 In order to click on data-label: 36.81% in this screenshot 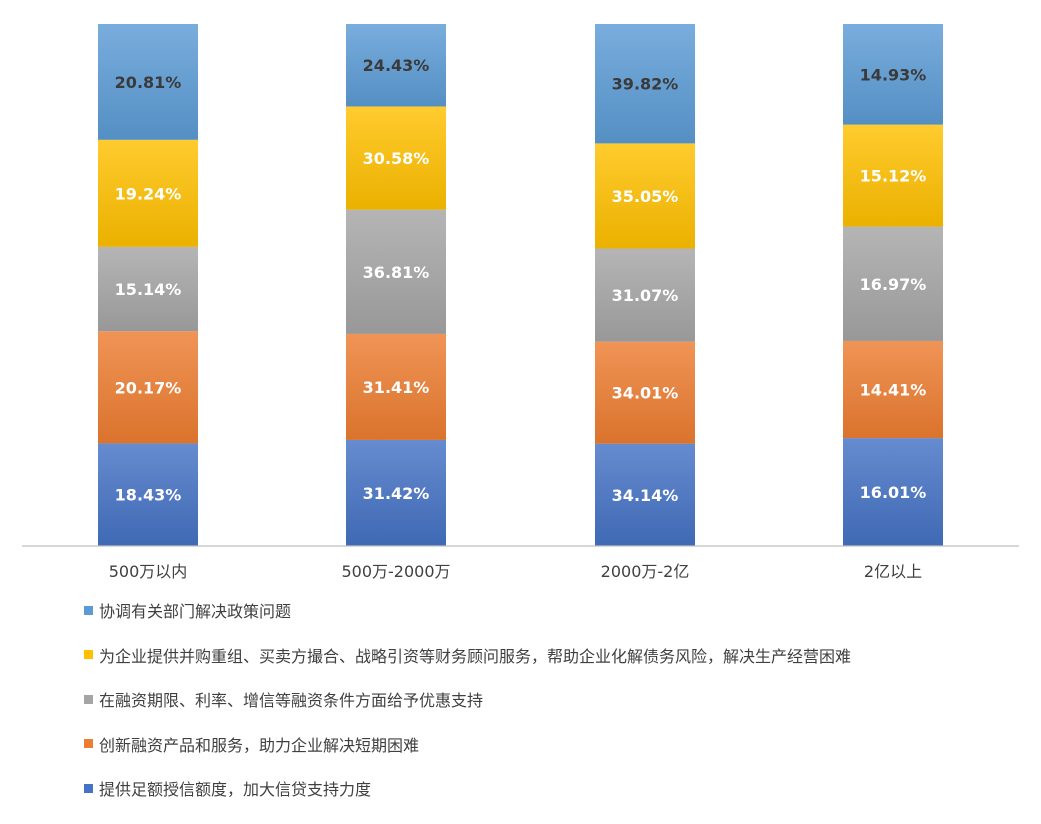, I will do `click(396, 272)`.